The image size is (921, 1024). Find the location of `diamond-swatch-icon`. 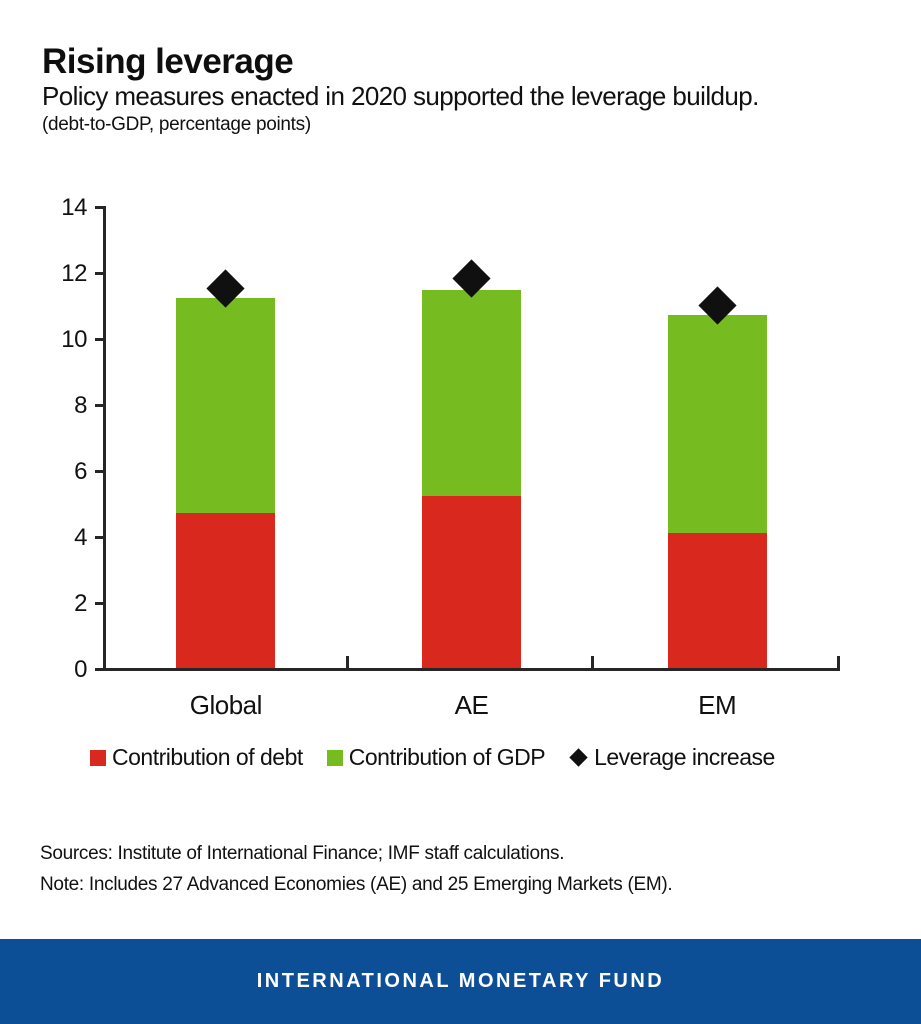

diamond-swatch-icon is located at coordinates (578, 757).